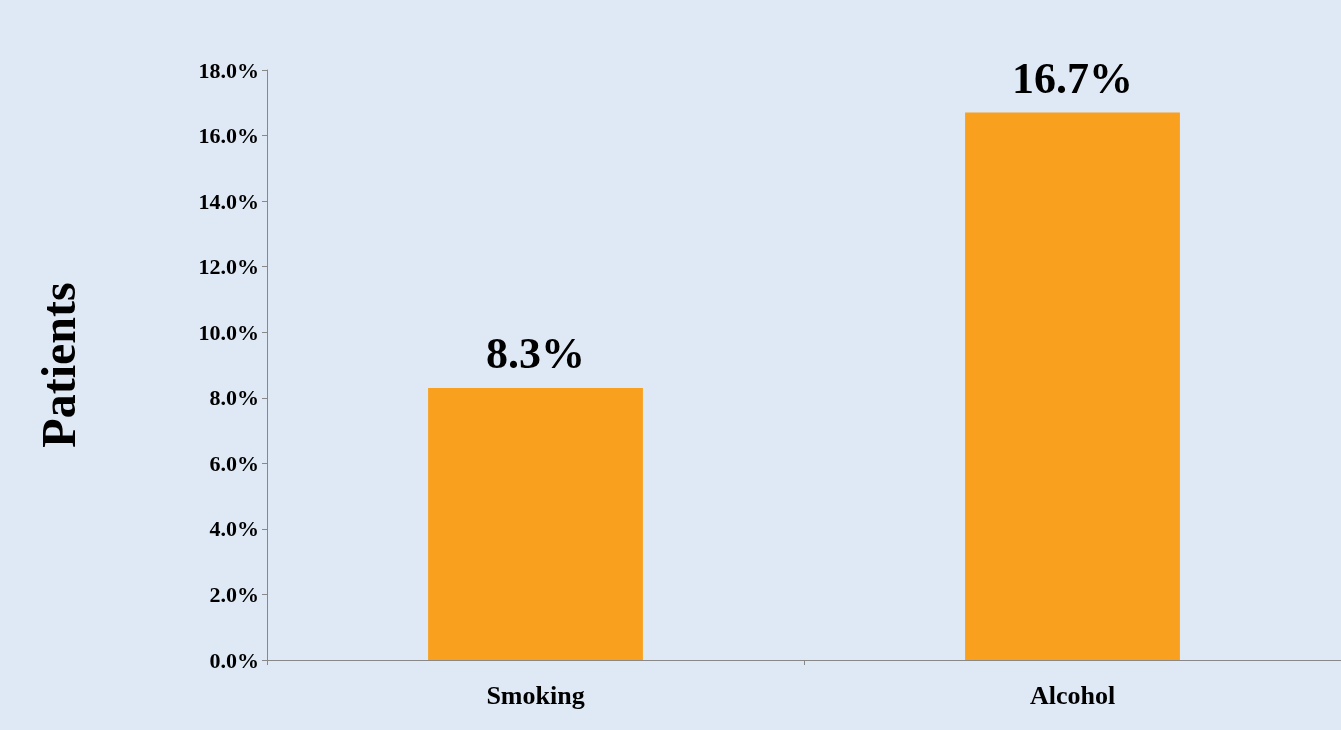 This screenshot has height=730, width=1341. Describe the element at coordinates (228, 201) in the screenshot. I see `y-tick-label: 14.0%` at that location.